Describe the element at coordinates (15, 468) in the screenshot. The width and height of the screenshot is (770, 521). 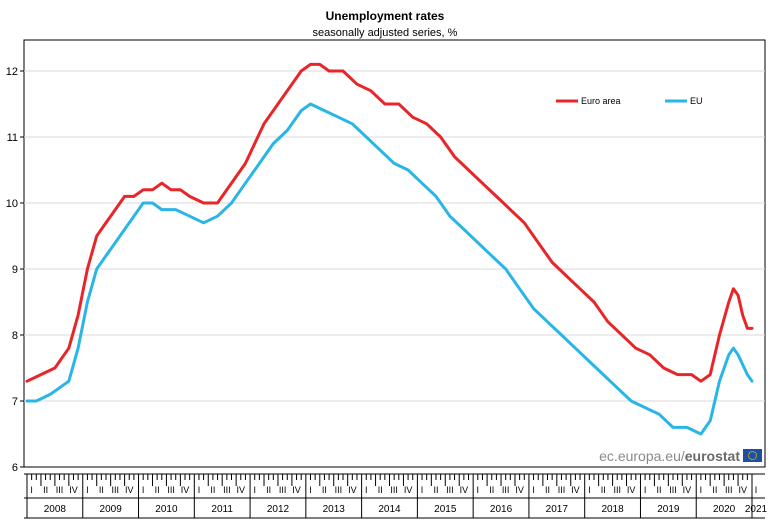
I see `y-tick-label: 6` at that location.